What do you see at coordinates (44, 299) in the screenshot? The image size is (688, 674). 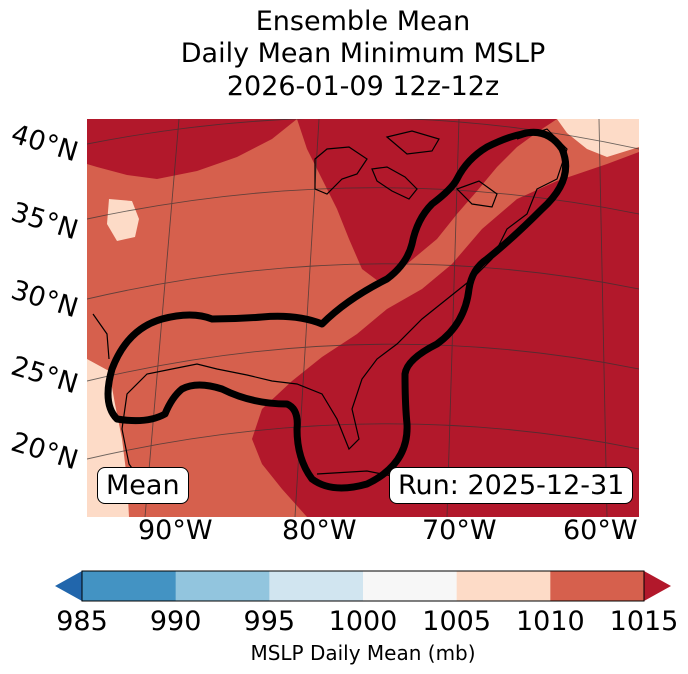 I see `lat-label-30: 30°N` at bounding box center [44, 299].